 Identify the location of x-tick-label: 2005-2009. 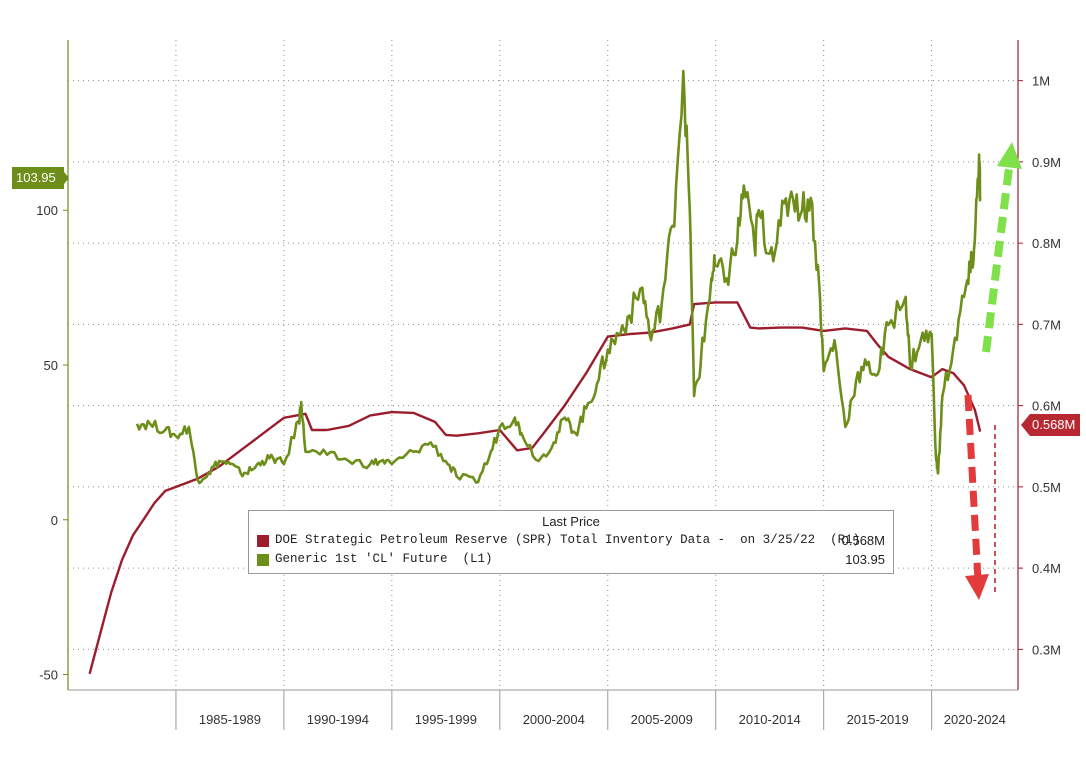
(662, 719).